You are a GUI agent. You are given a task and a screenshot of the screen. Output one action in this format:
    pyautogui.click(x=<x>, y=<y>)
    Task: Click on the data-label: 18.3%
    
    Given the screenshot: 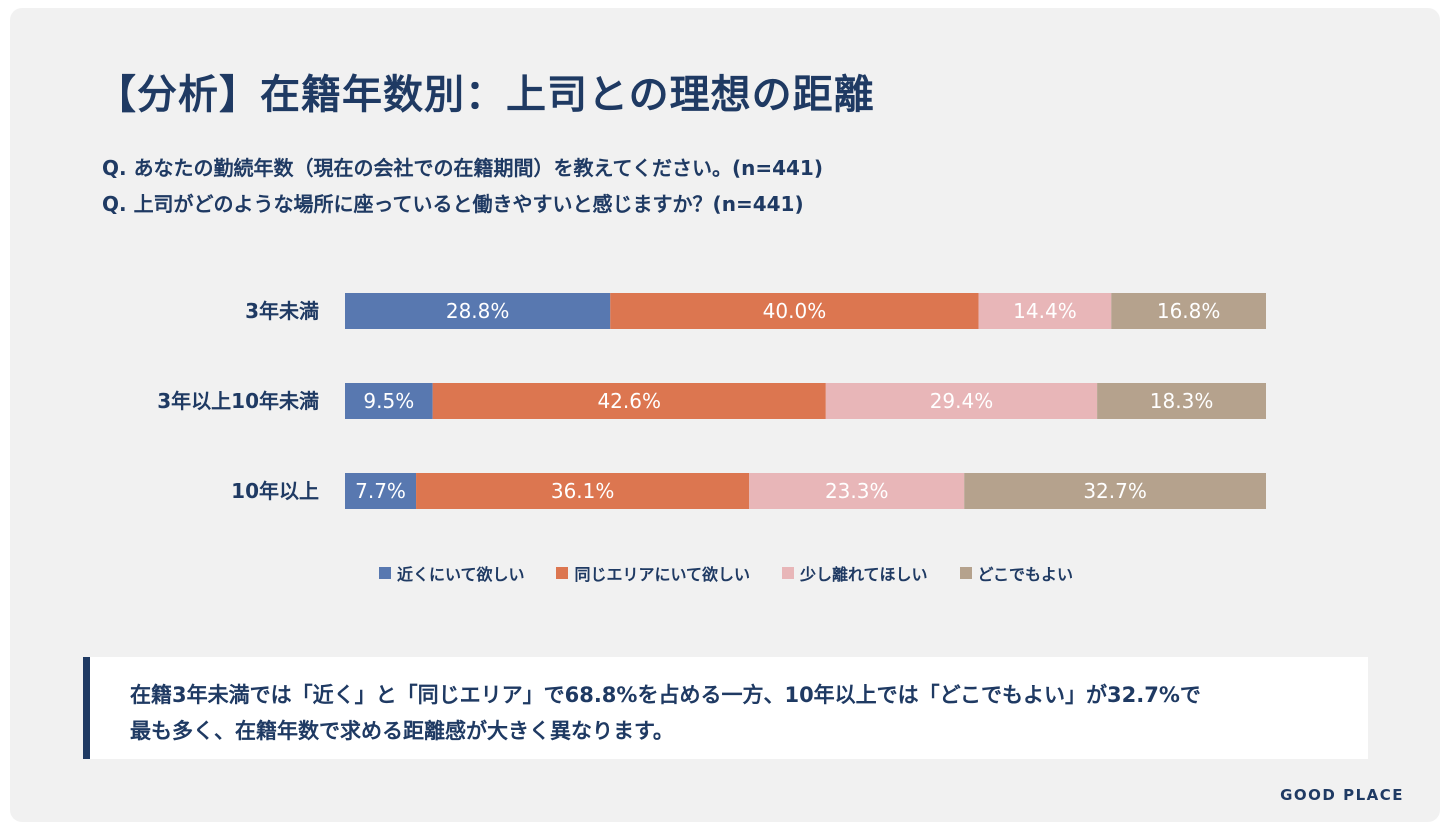 What is the action you would take?
    pyautogui.click(x=1182, y=401)
    